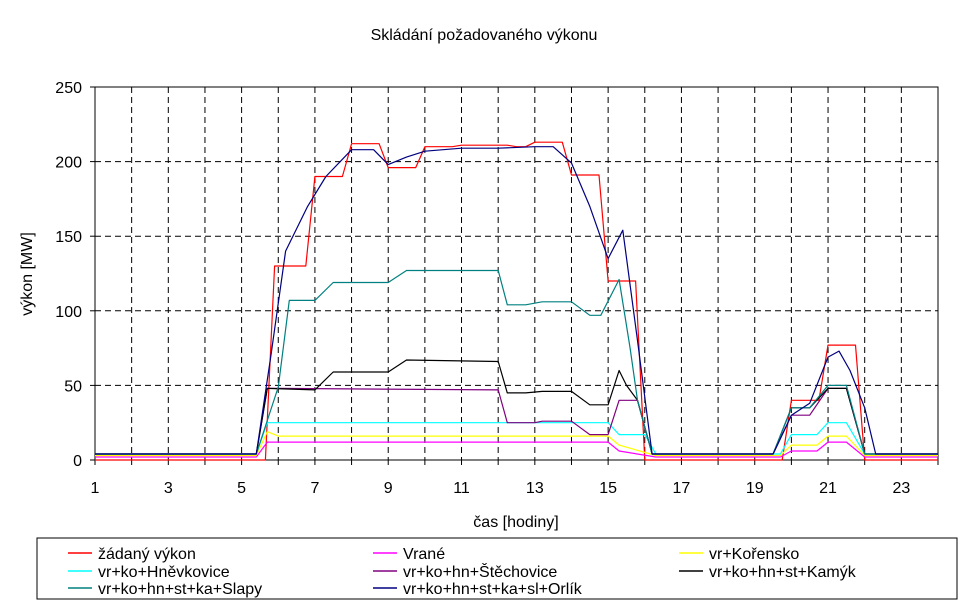  What do you see at coordinates (535, 488) in the screenshot?
I see `x-tick-label: 13` at bounding box center [535, 488].